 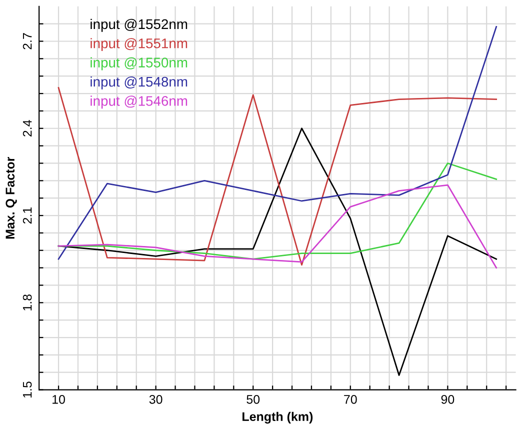 What do you see at coordinates (139, 83) in the screenshot?
I see `text: input @1548nm` at bounding box center [139, 83].